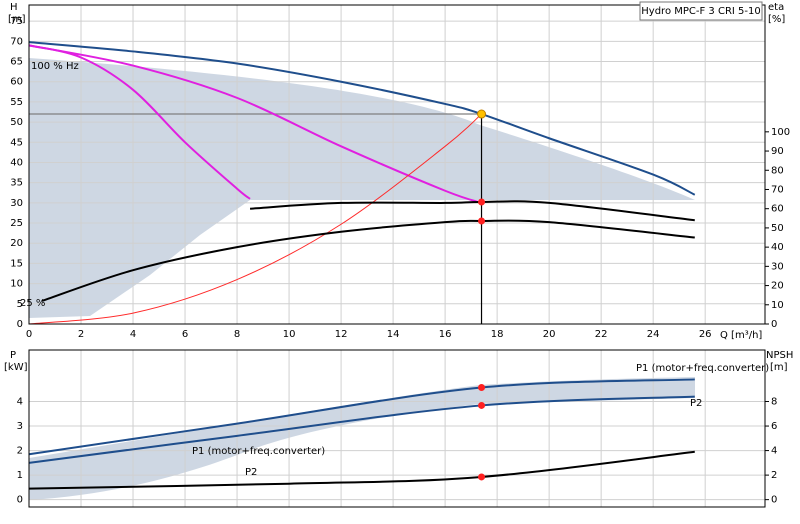 This screenshot has width=800, height=524. I want to click on x-tick-label: 16, so click(445, 334).